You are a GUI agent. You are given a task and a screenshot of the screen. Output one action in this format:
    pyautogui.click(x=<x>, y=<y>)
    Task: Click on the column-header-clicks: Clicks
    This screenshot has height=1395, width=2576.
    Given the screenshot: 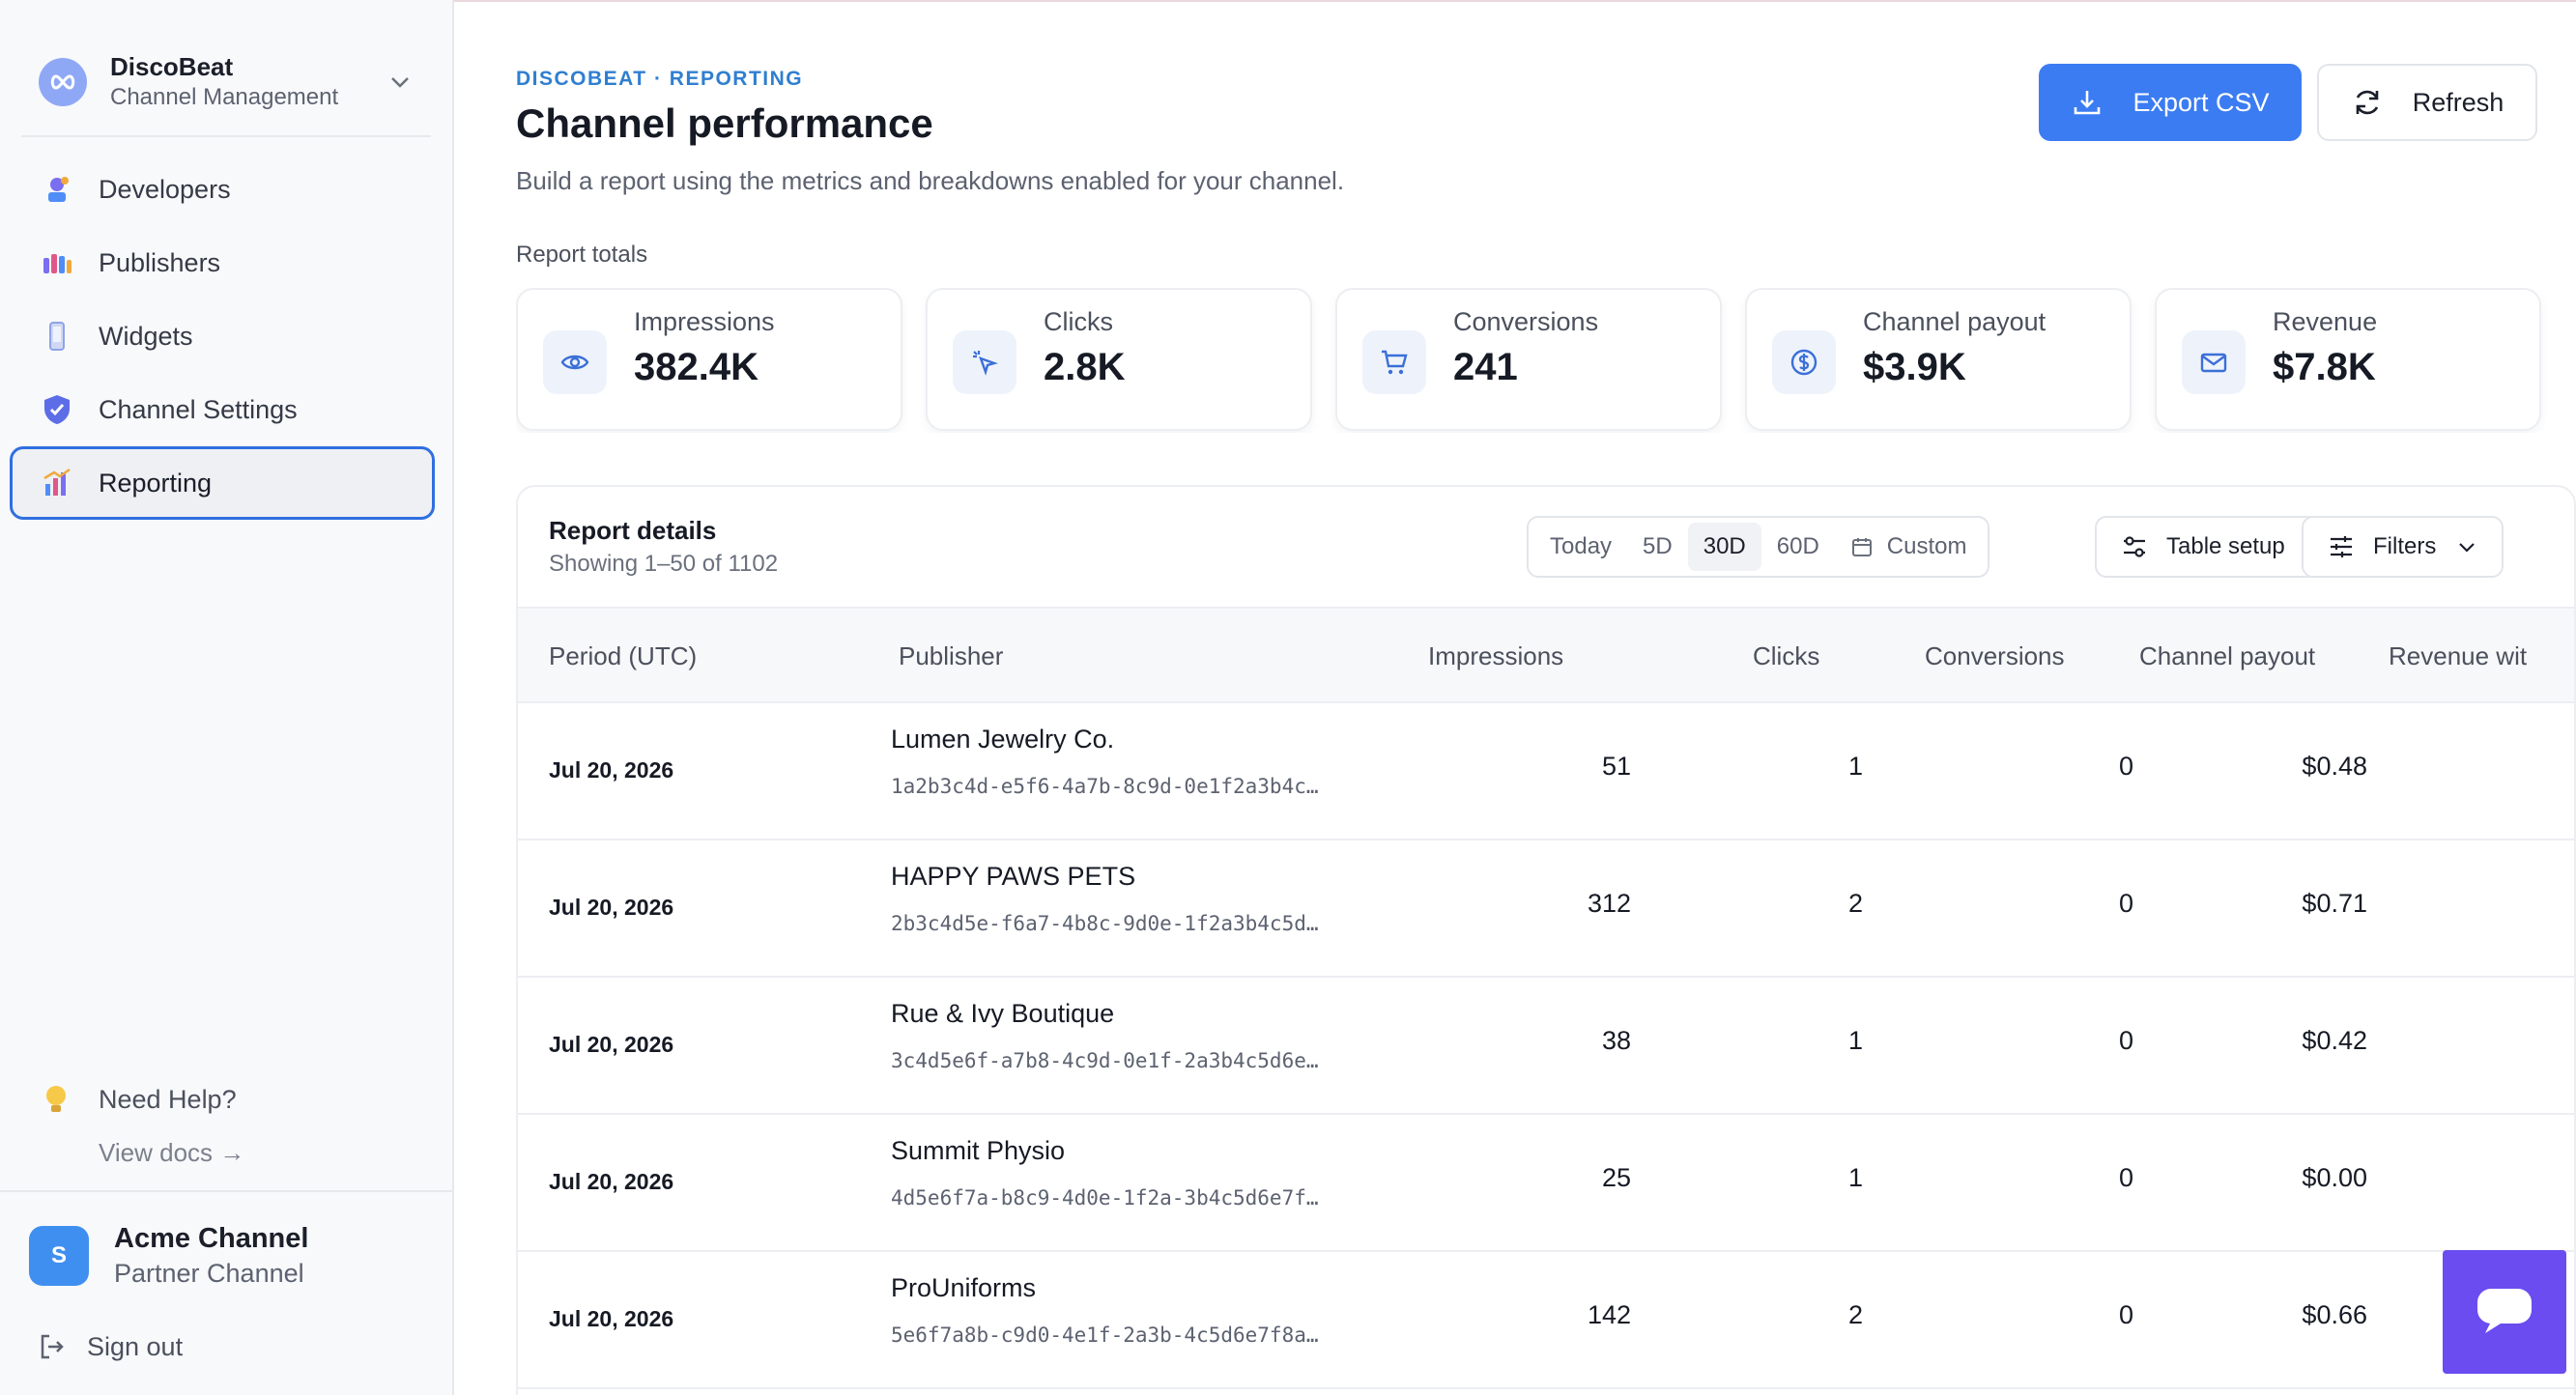 What is the action you would take?
    pyautogui.click(x=1787, y=655)
    